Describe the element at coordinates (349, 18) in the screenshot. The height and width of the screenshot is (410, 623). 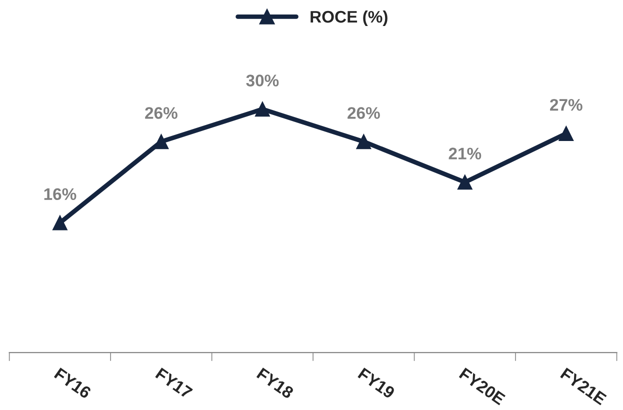
I see `legend-label: ROCE (%)` at that location.